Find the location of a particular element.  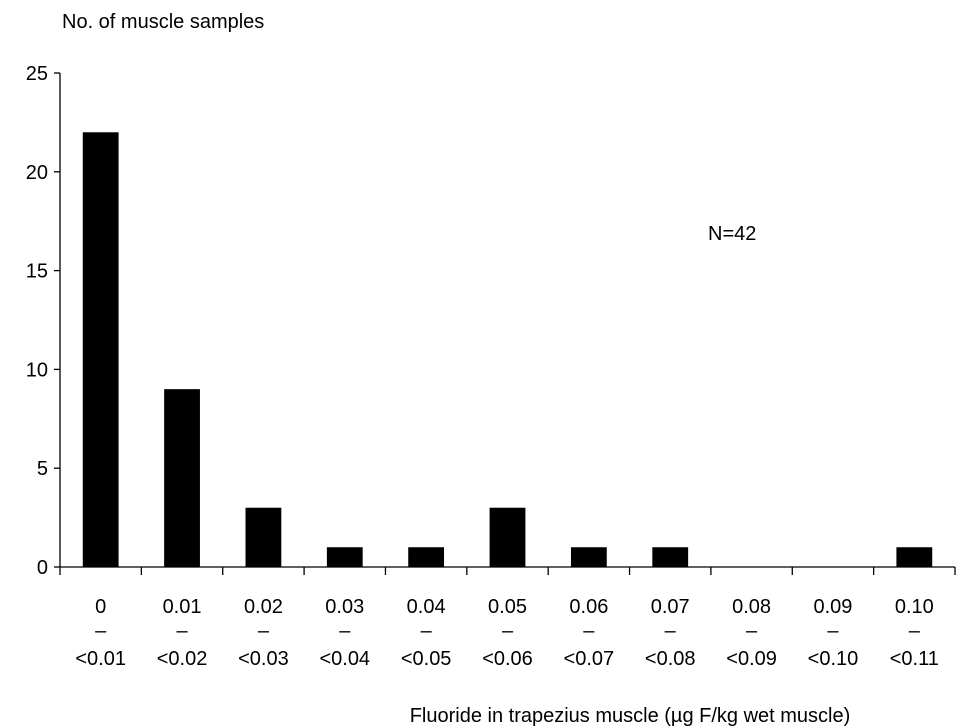

x-tick-label-high: <0.01 is located at coordinates (100, 659).